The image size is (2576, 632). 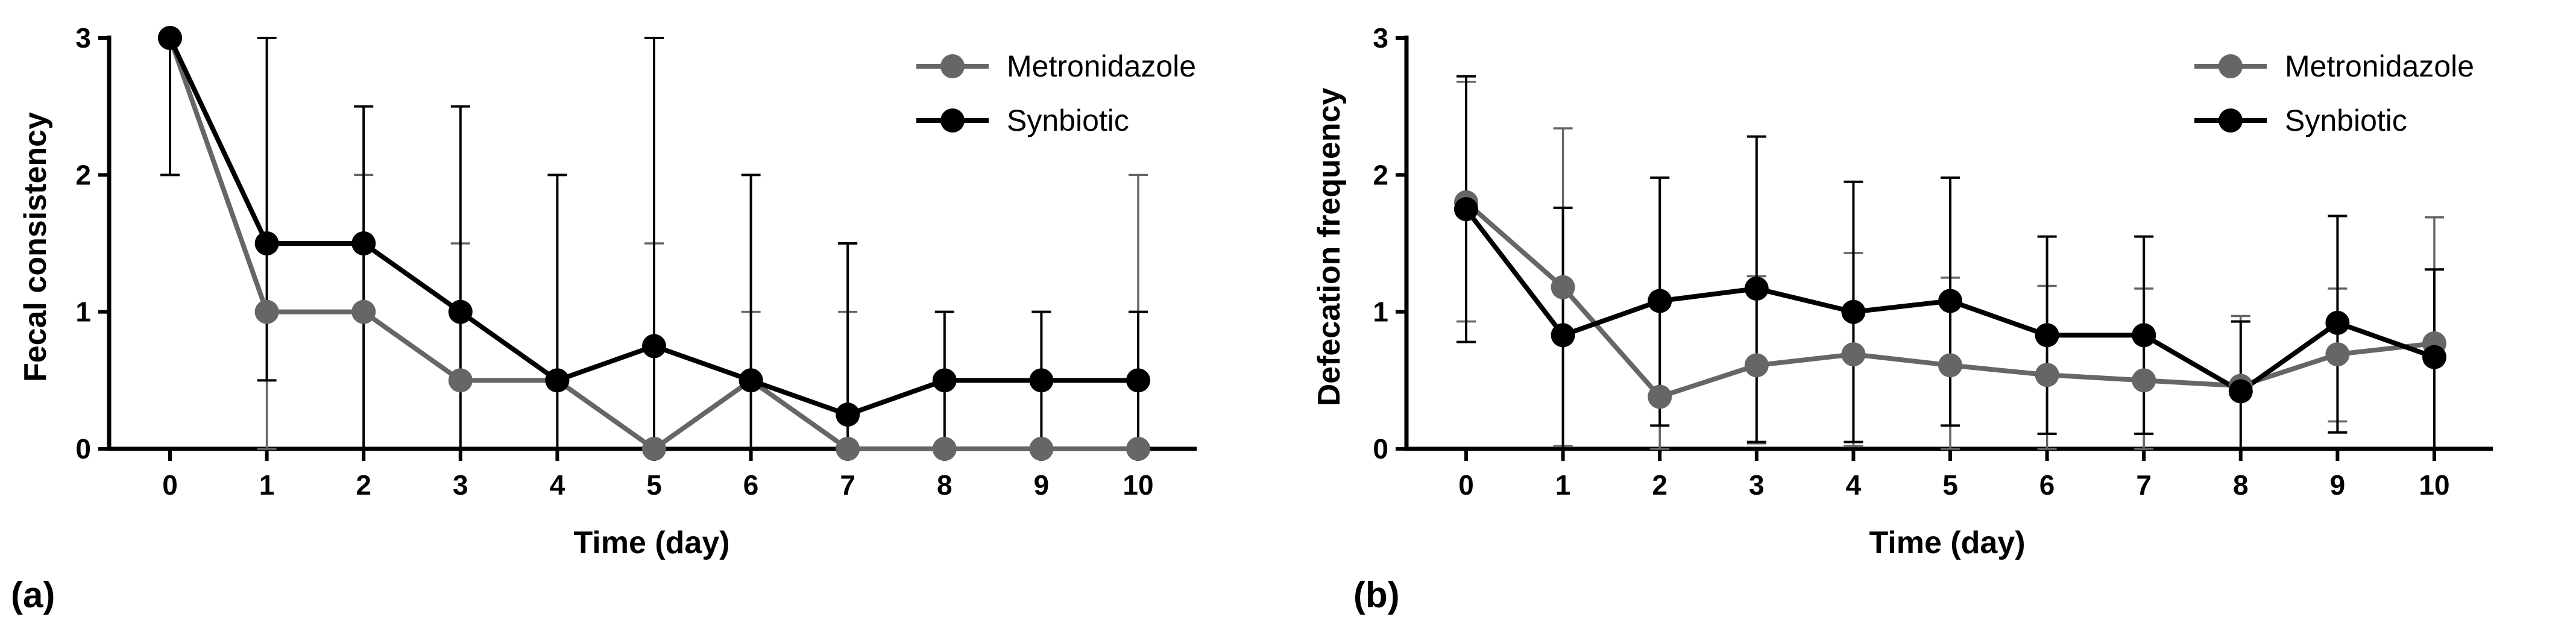 What do you see at coordinates (1056, 93) in the screenshot?
I see `panel-a-legend: Metronidazole Synbiotic` at bounding box center [1056, 93].